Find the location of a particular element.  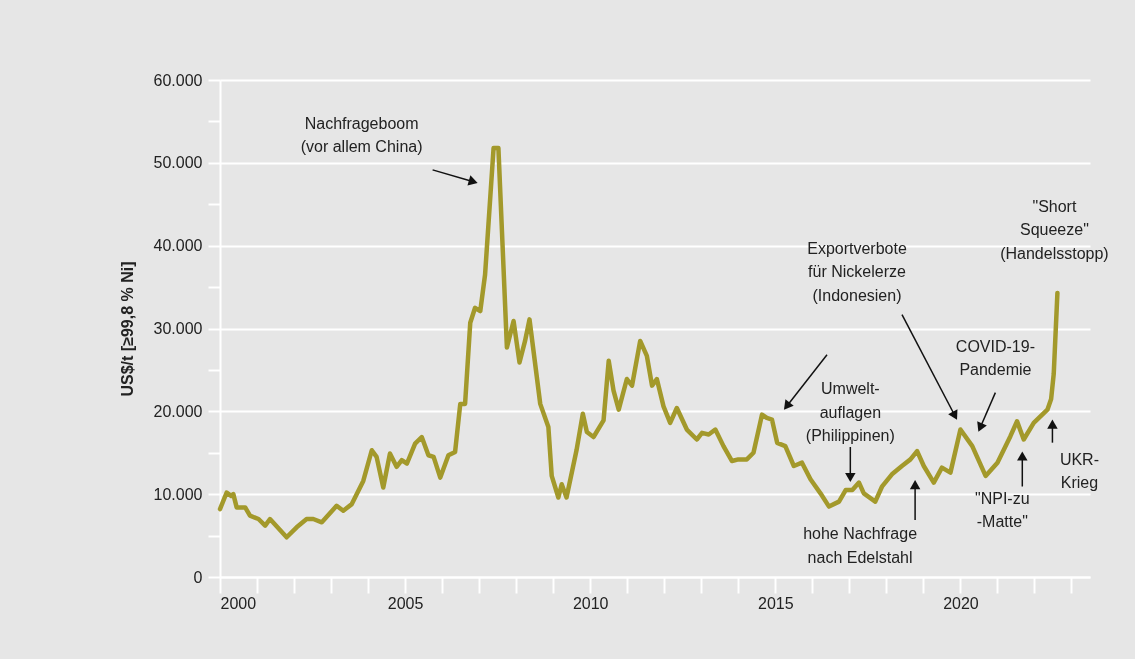

annotation: hohe Nachfrage nach Edelstahl is located at coordinates (860, 545).